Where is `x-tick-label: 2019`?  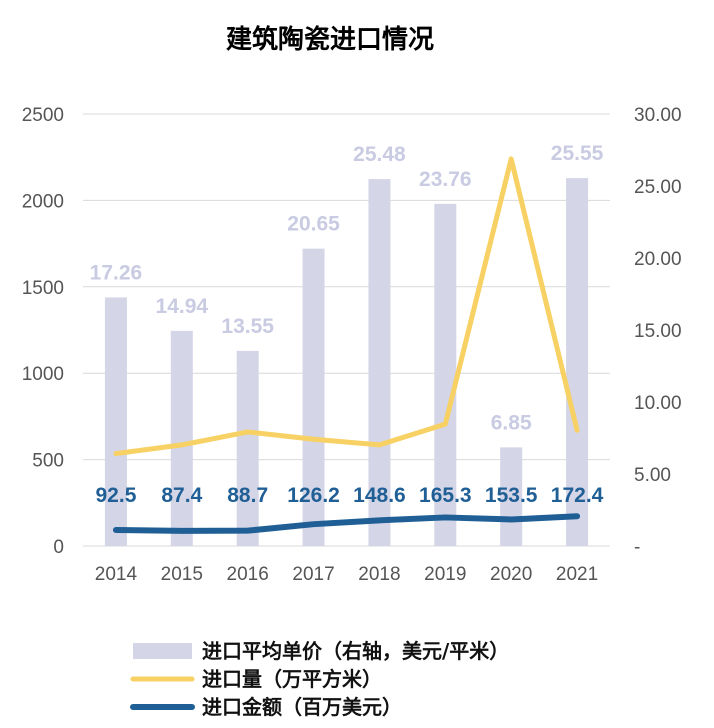
x-tick-label: 2019 is located at coordinates (445, 574).